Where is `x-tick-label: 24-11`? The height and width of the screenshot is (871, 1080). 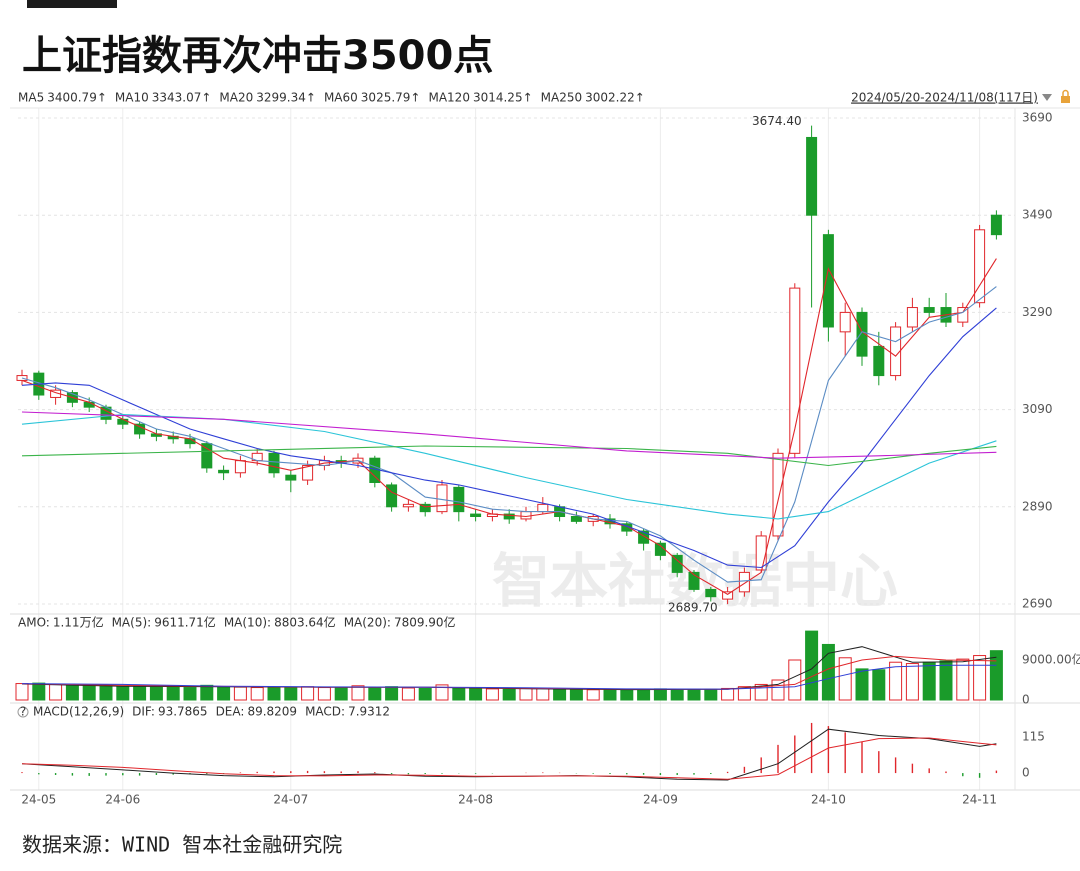 x-tick-label: 24-11 is located at coordinates (979, 800).